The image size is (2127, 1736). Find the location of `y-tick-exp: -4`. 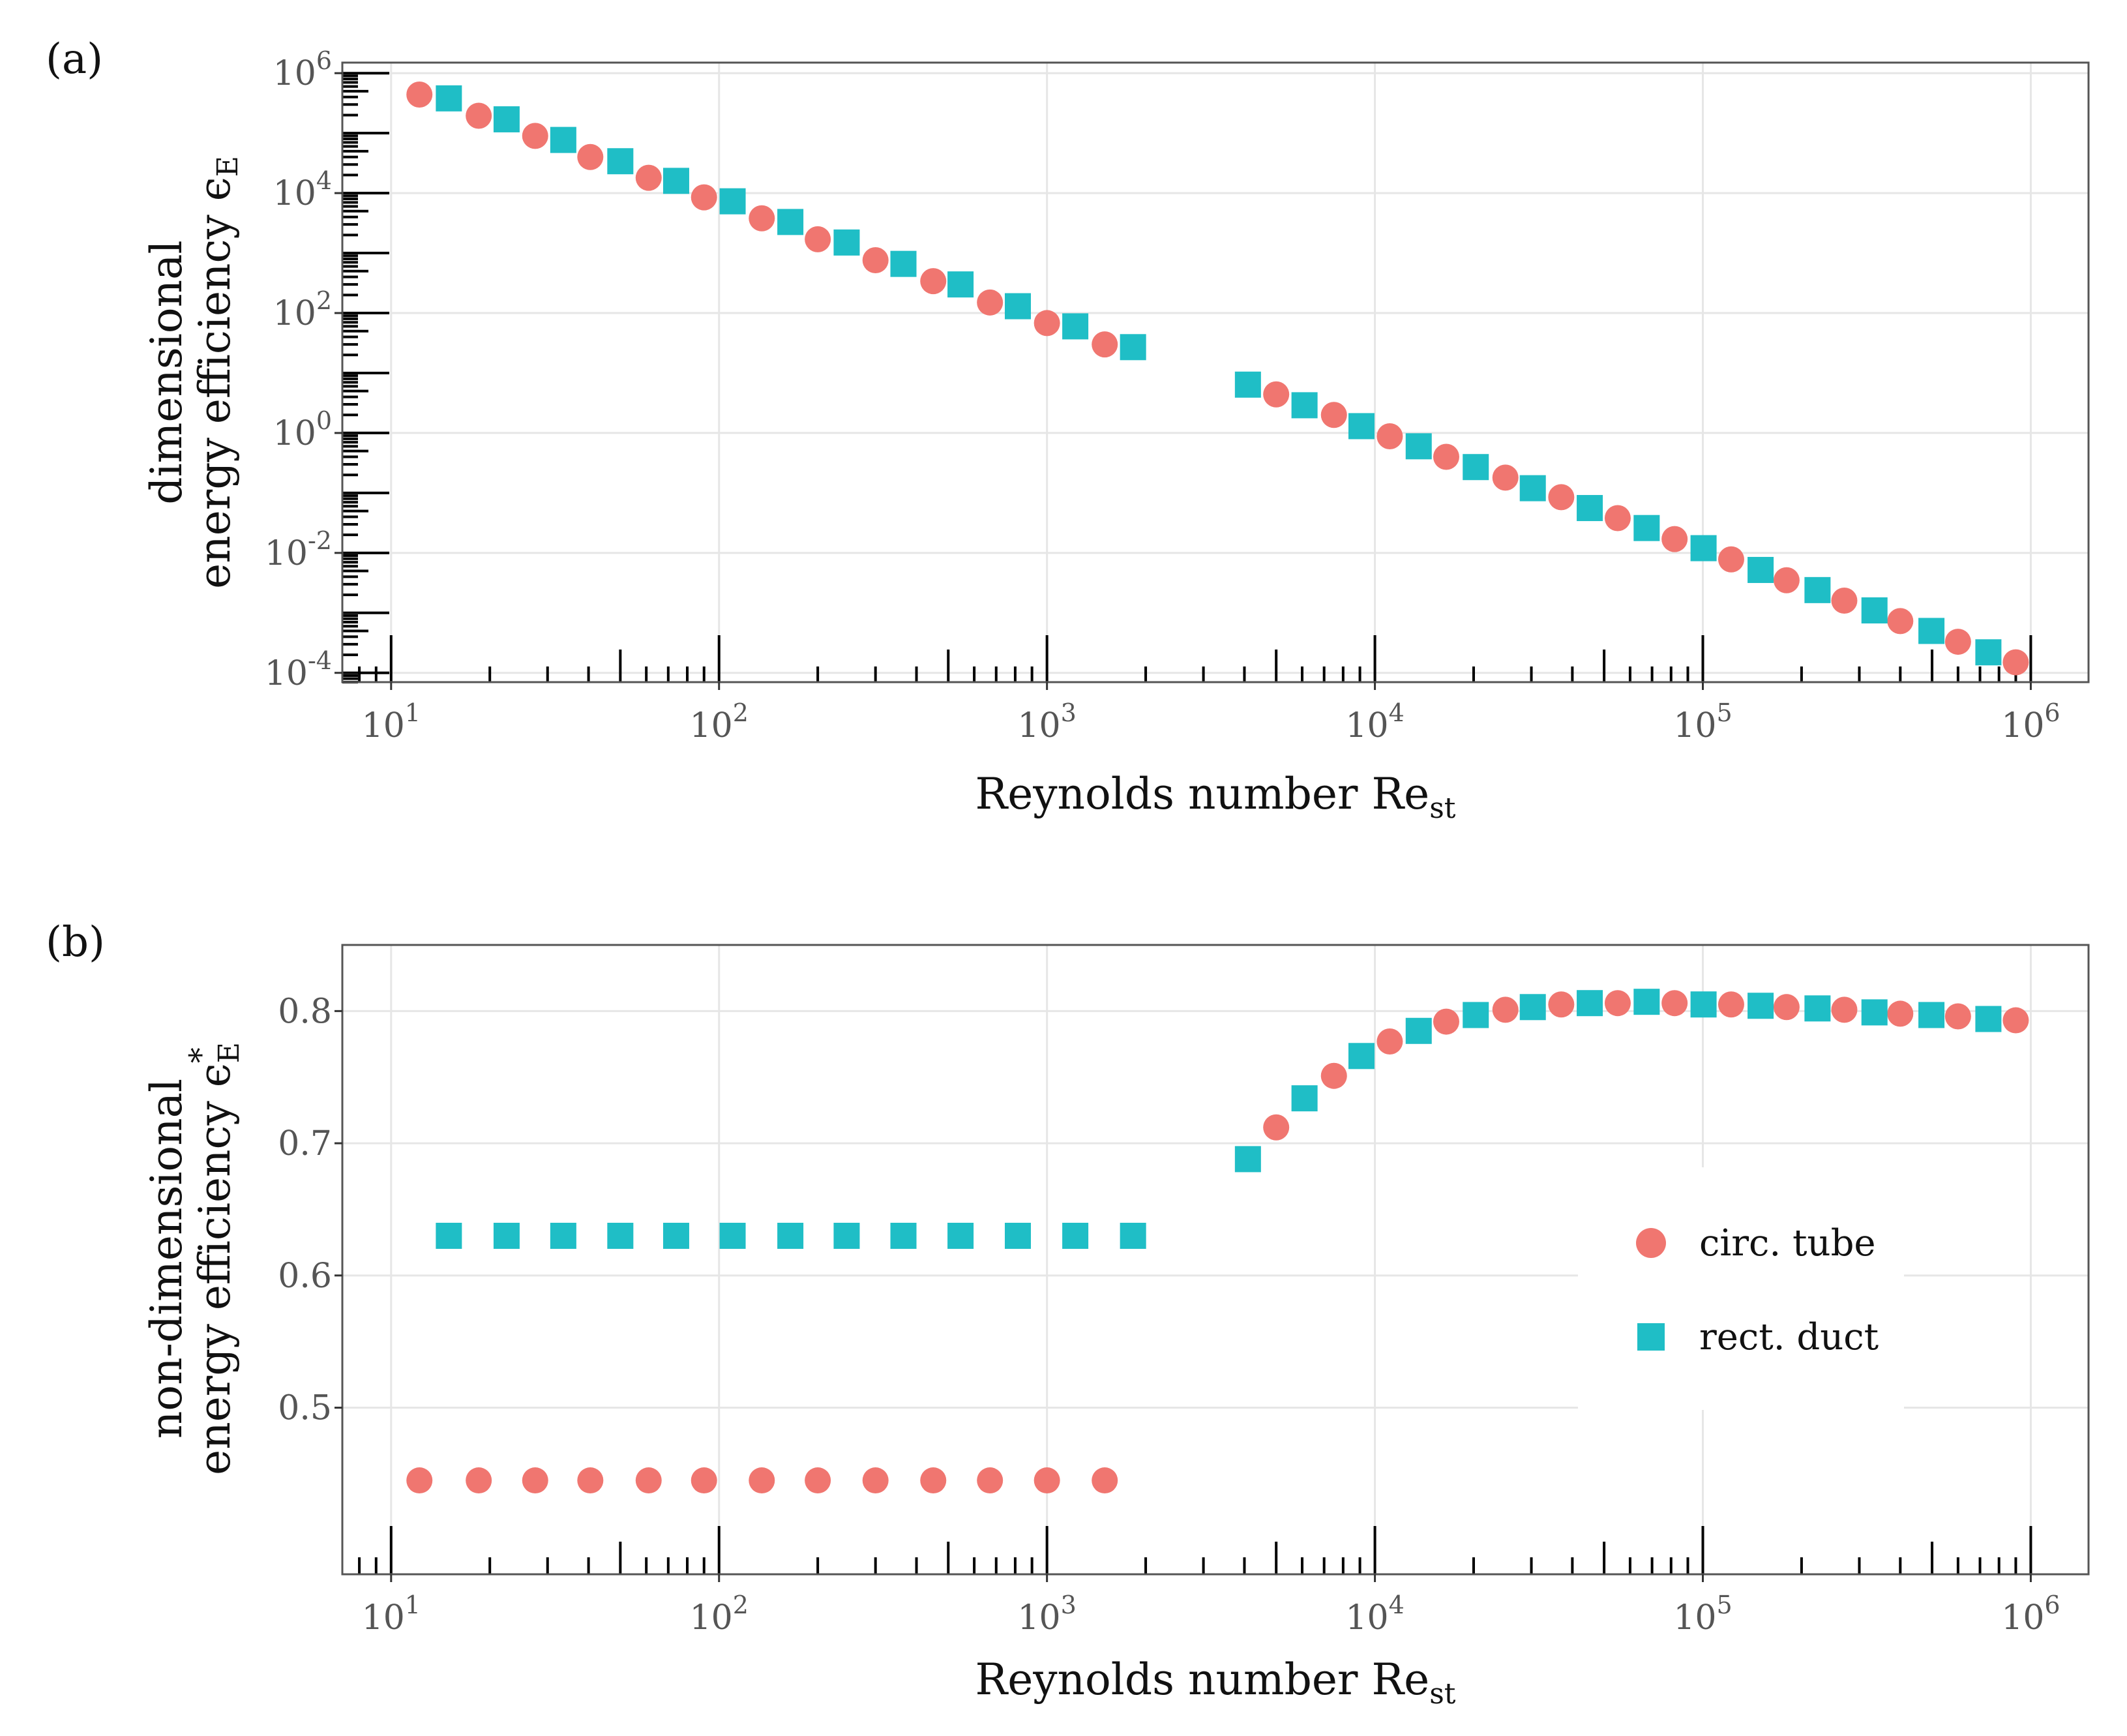

y-tick-exp: -4 is located at coordinates (320, 660).